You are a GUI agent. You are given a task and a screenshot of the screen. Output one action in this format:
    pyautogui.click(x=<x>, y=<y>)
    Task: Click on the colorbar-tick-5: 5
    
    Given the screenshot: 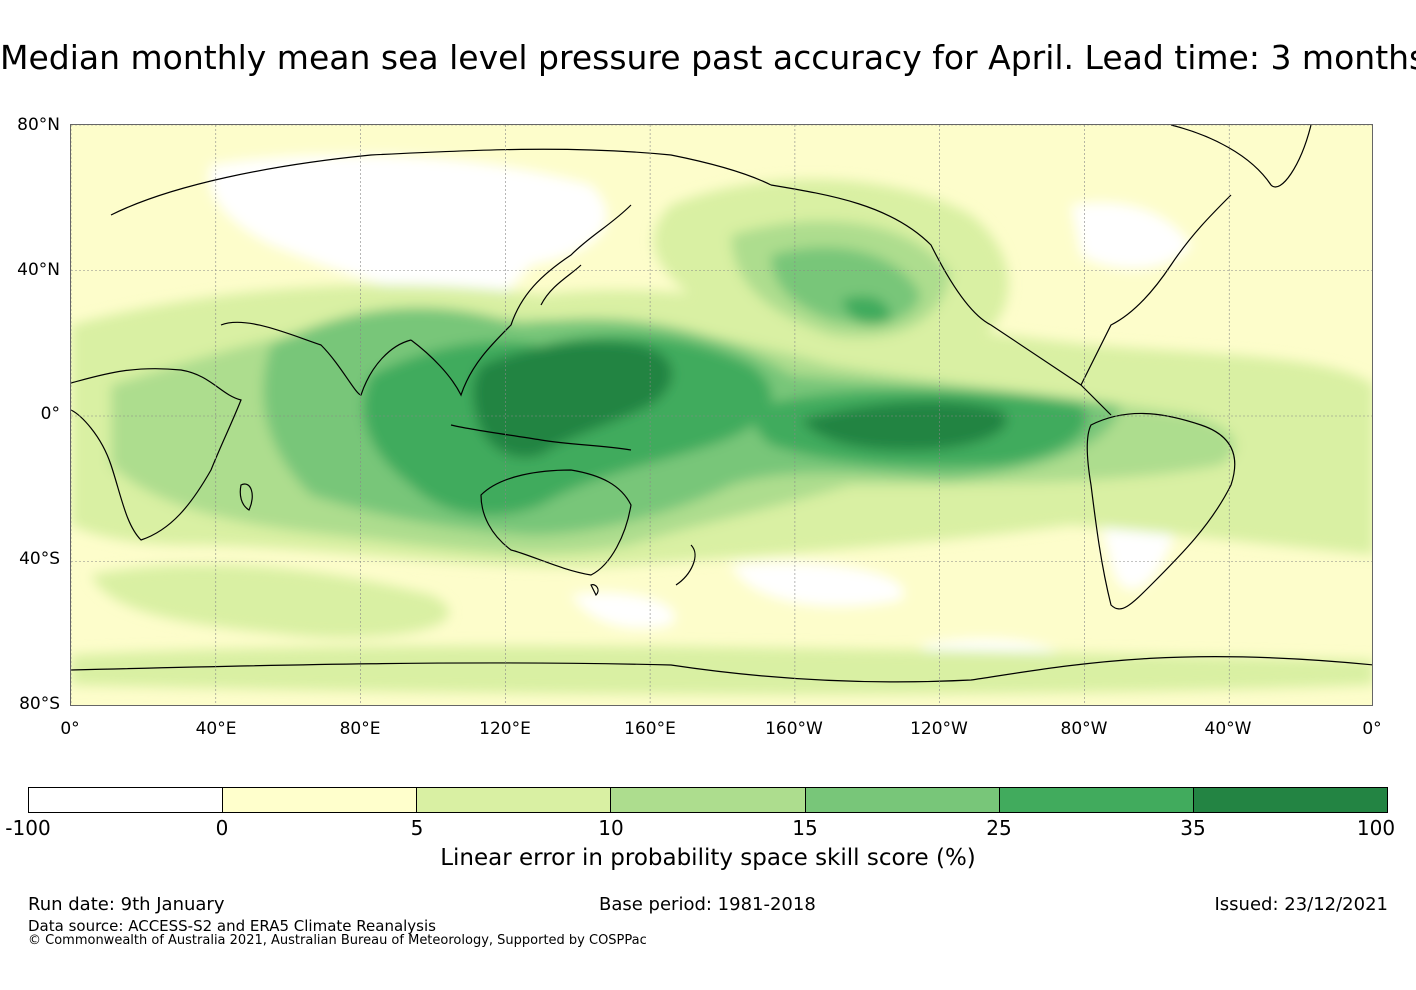 What is the action you would take?
    pyautogui.click(x=417, y=828)
    